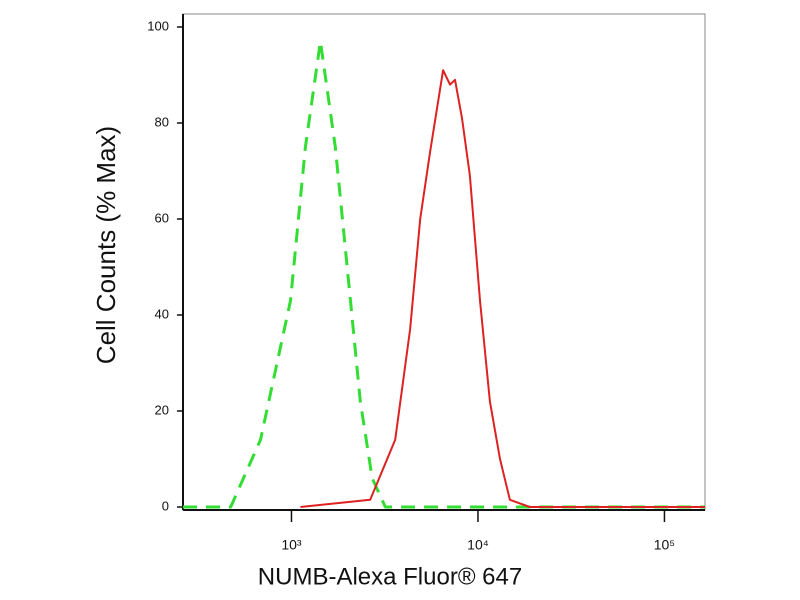 Image resolution: width=800 pixels, height=600 pixels. What do you see at coordinates (165, 505) in the screenshot?
I see `y-tick-label: 0` at bounding box center [165, 505].